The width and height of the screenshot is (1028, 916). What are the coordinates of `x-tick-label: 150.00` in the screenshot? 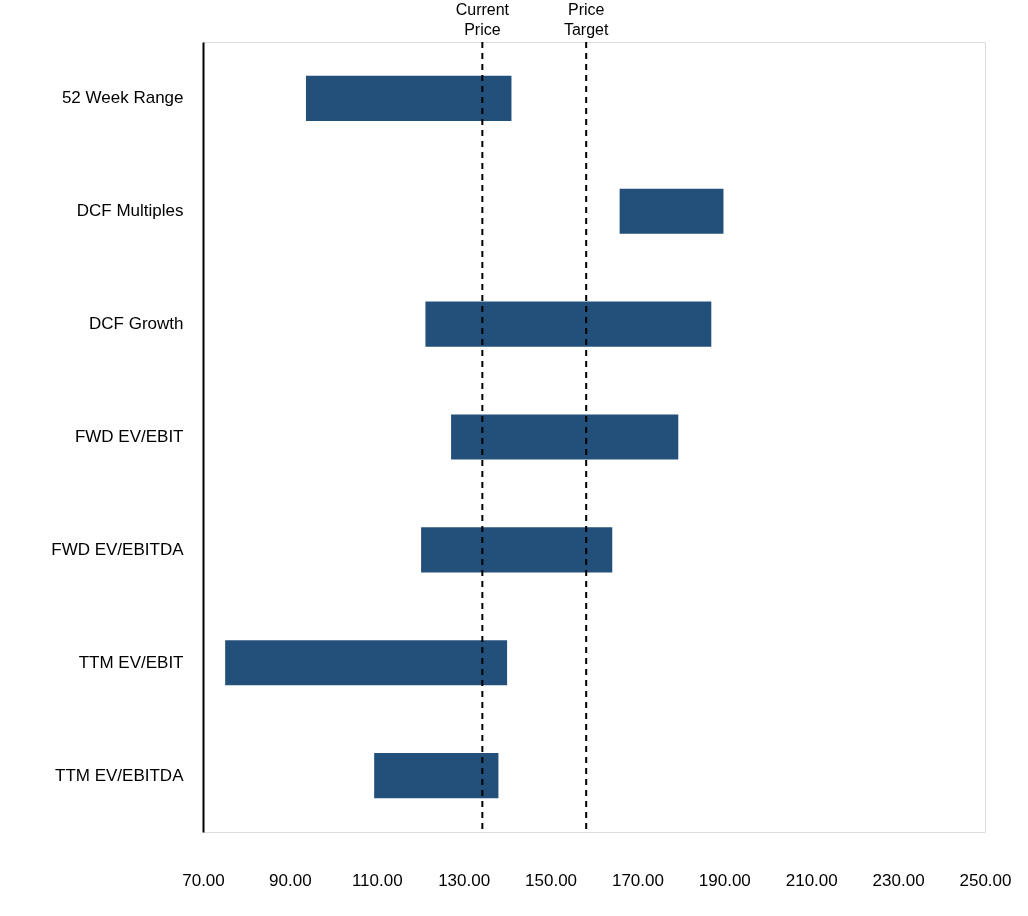 It's located at (551, 880).